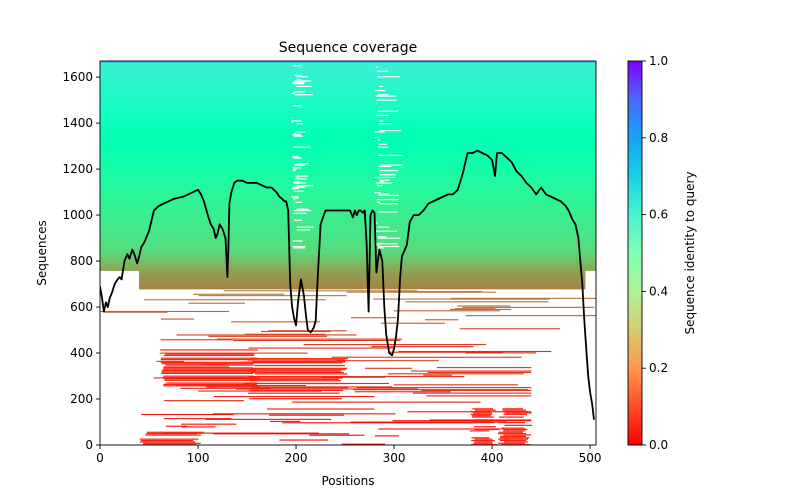  What do you see at coordinates (348, 62) in the screenshot?
I see `heatmap-top-row` at bounding box center [348, 62].